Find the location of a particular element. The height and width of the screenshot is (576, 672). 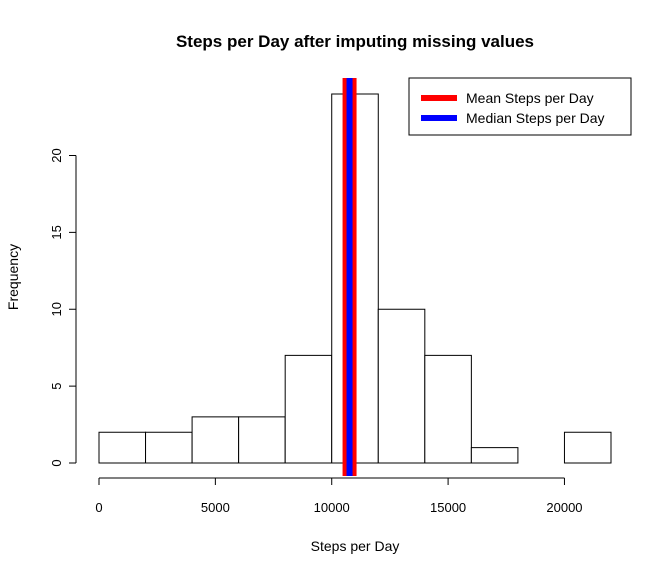

x-tick-label: 10000 is located at coordinates (332, 507).